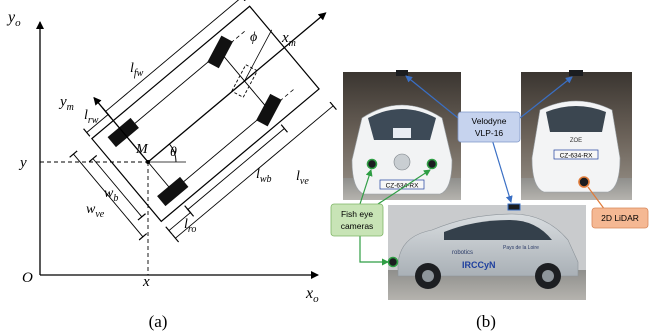 Image resolution: width=657 pixels, height=335 pixels. I want to click on theta-label: θ, so click(173, 152).